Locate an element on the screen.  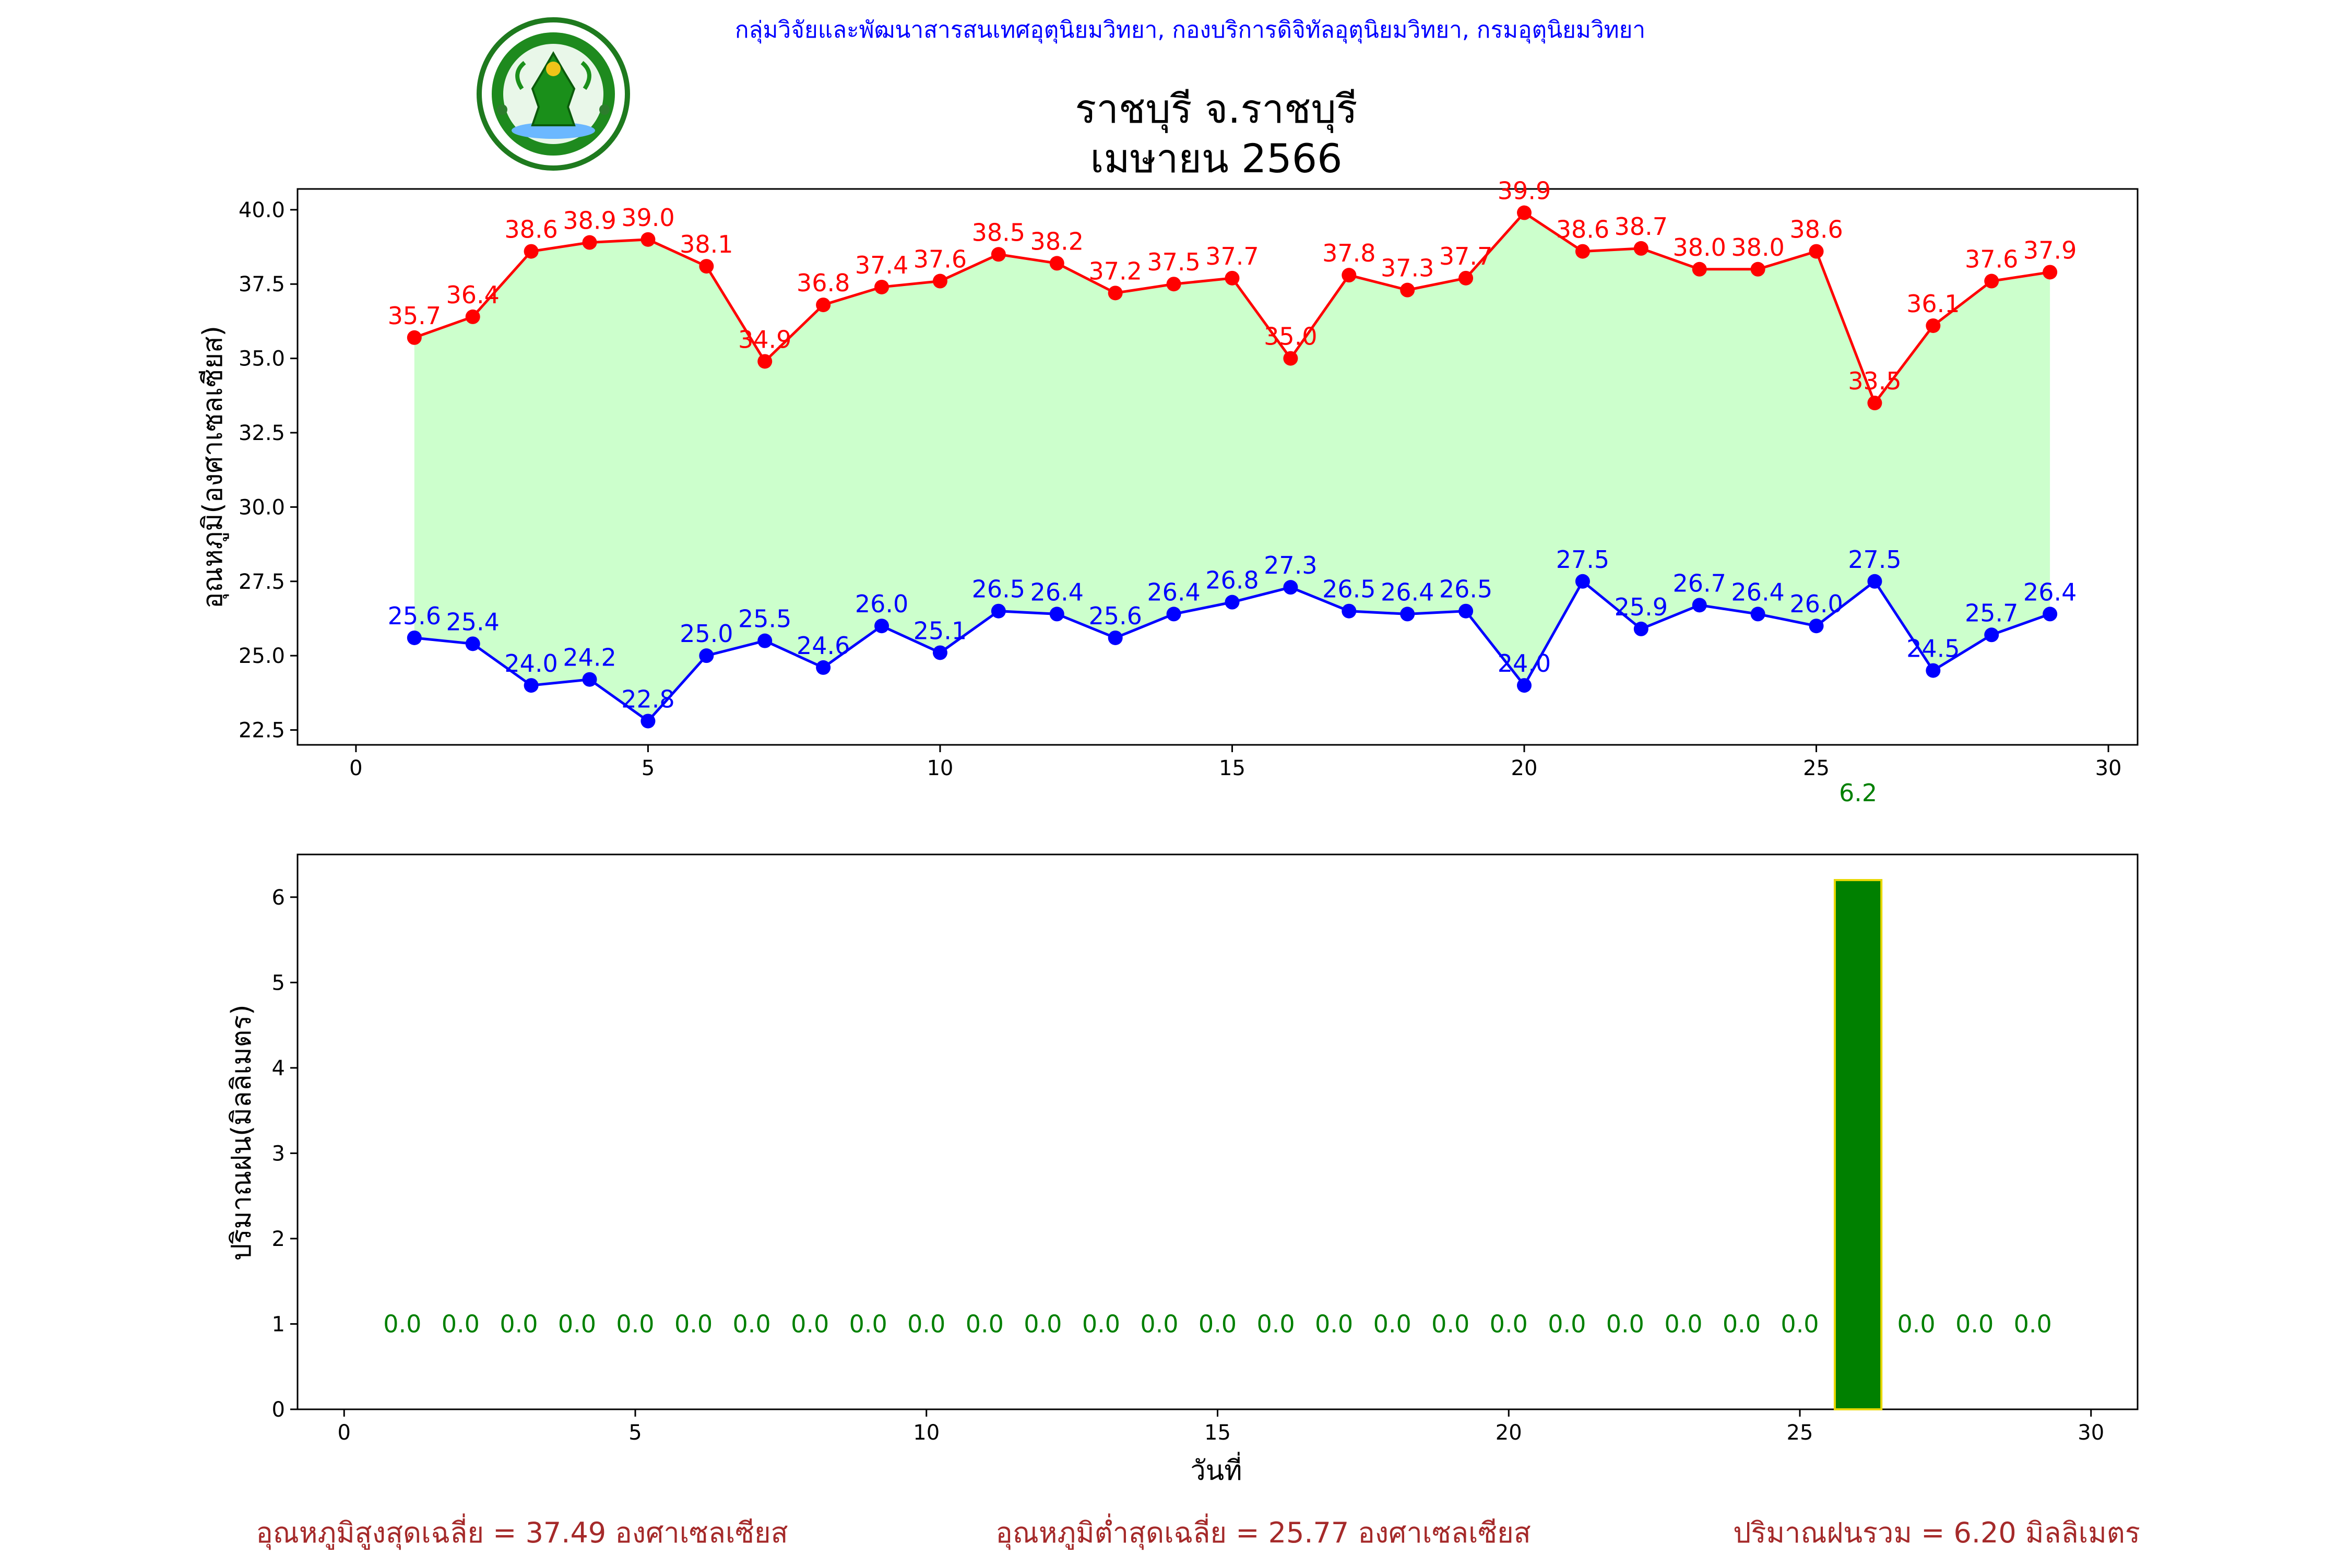
y-tick-label: 37.5 is located at coordinates (262, 284).